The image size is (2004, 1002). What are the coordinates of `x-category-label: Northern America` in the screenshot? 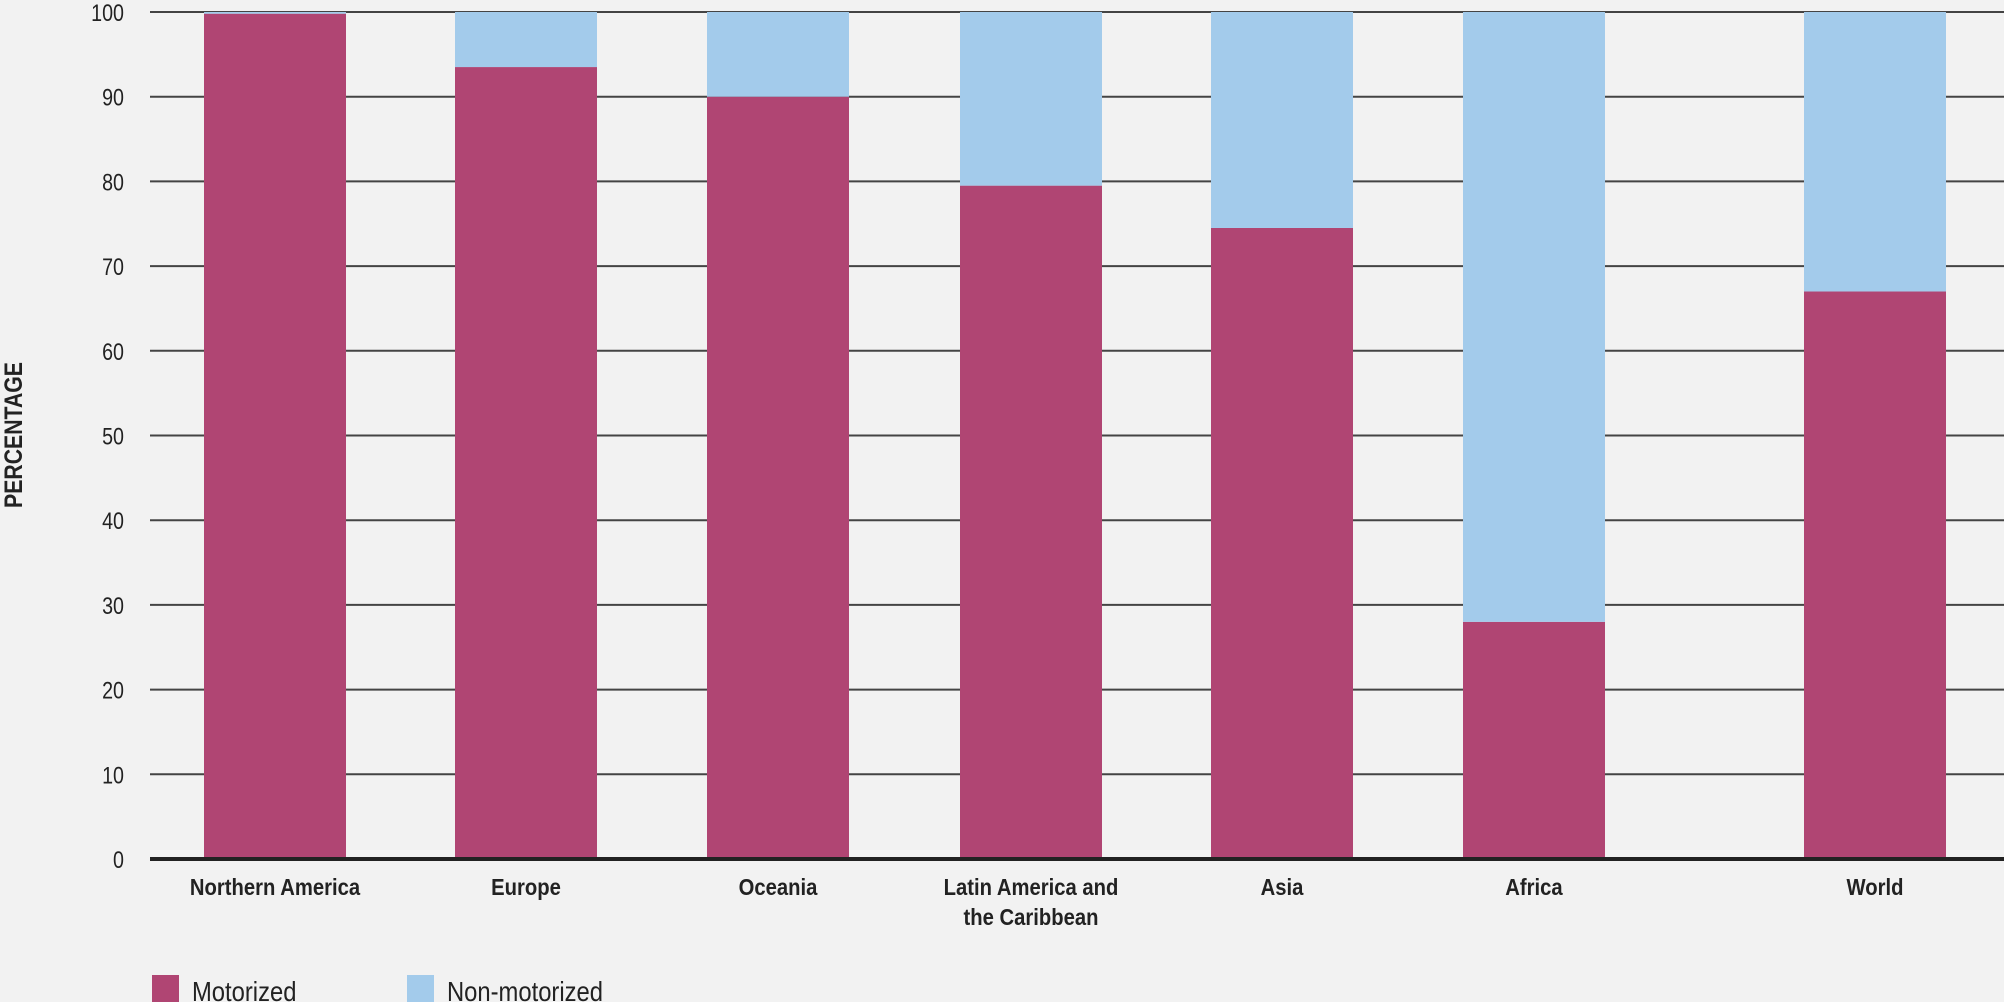 It's located at (275, 887).